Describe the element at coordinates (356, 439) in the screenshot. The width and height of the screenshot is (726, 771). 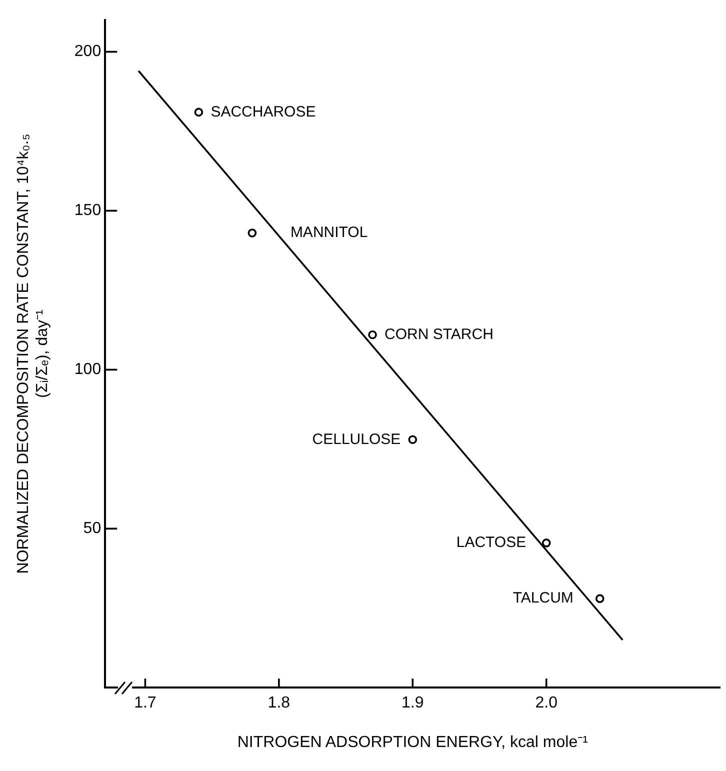
I see `annotation: CELLULOSE` at that location.